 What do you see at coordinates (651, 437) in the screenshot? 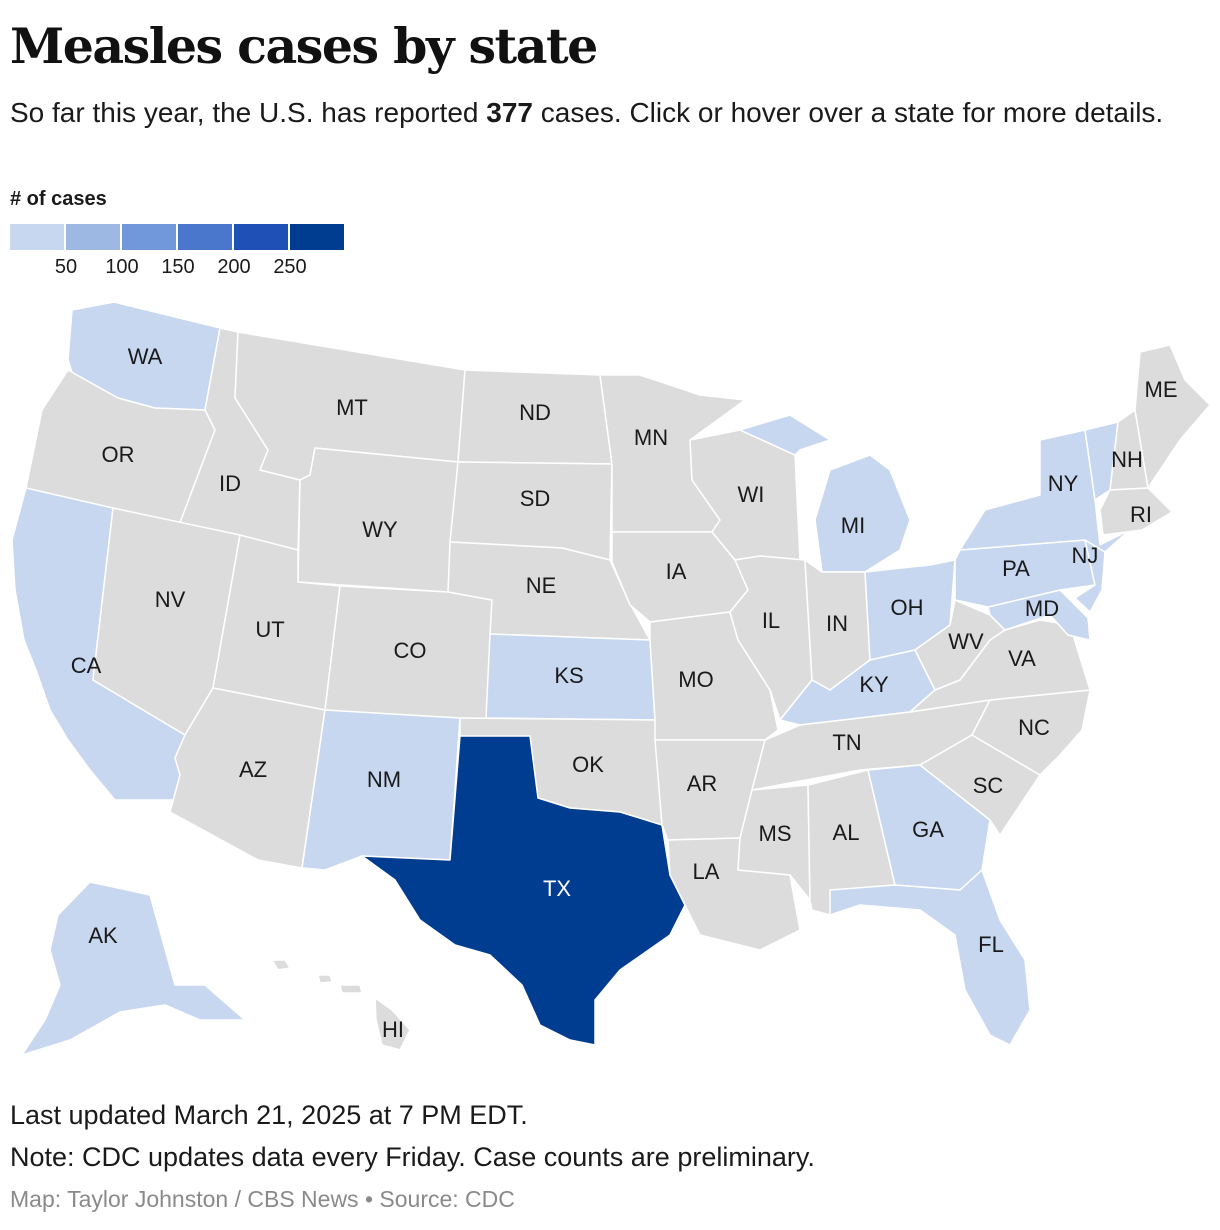
I see `state-label-mn: MN` at bounding box center [651, 437].